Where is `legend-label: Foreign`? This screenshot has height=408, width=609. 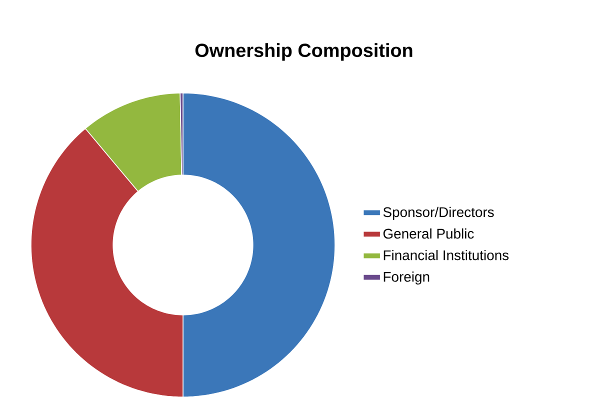 legend-label: Foreign is located at coordinates (407, 278).